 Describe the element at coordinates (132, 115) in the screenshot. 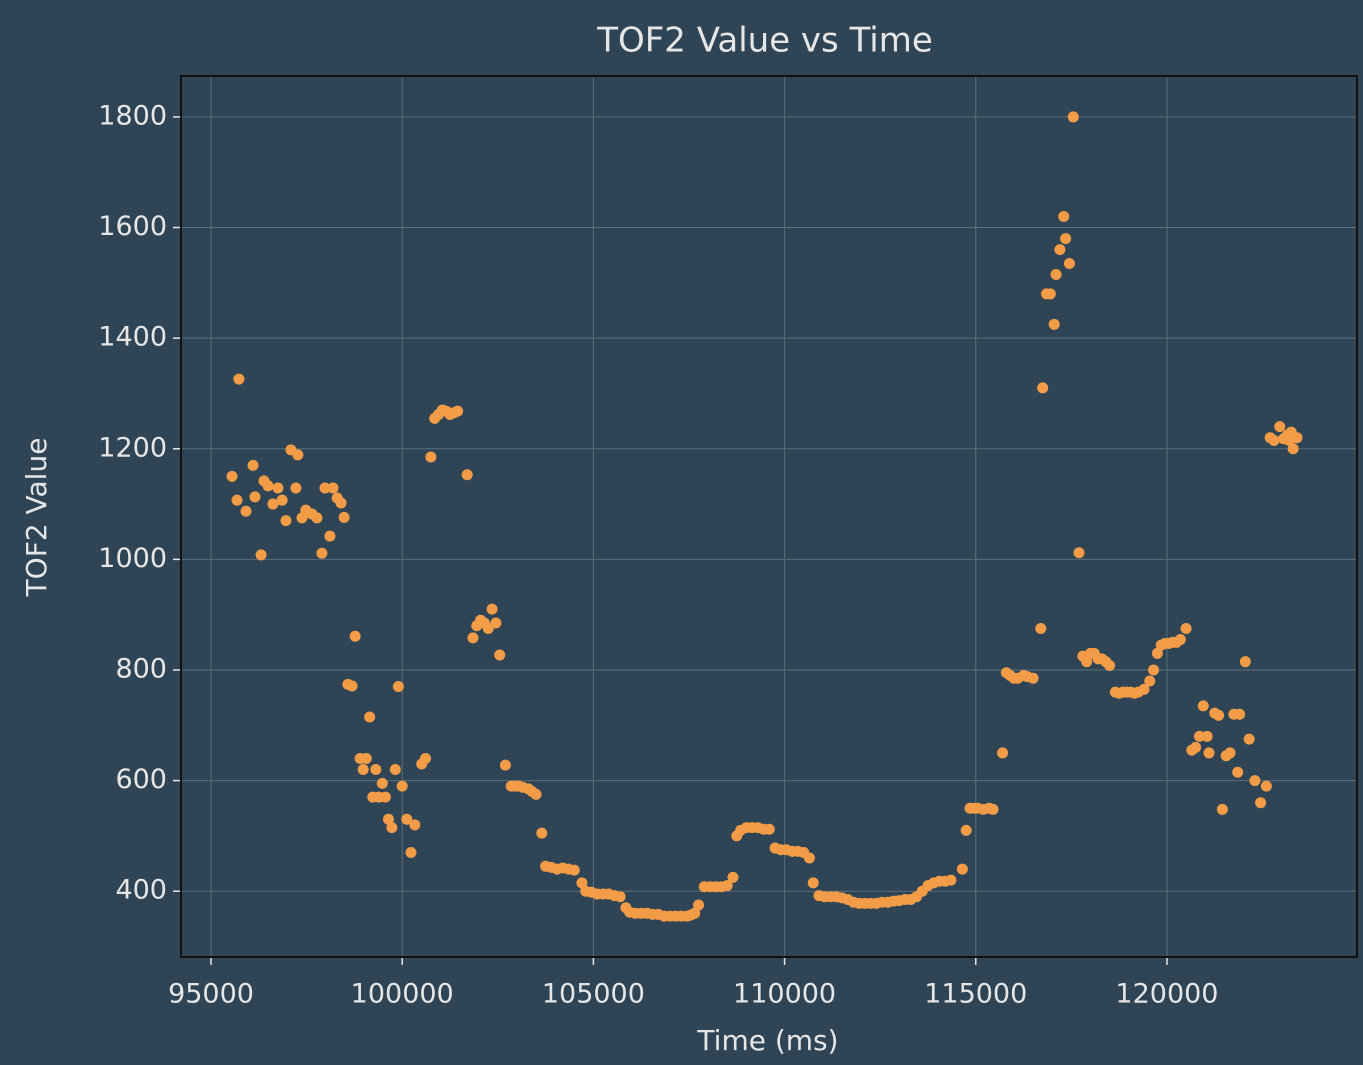

I see `y-tick-label: 1800` at that location.